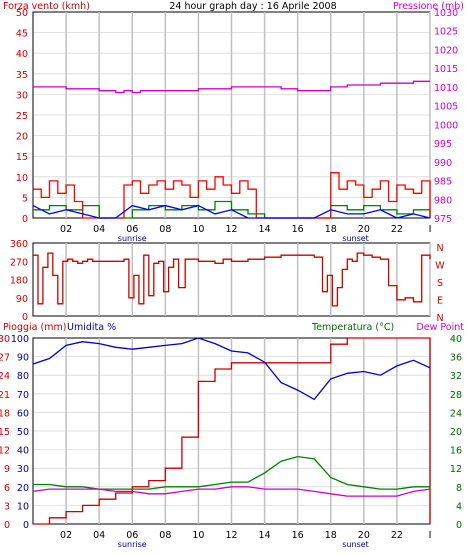 The width and height of the screenshot is (467, 556). Describe the element at coordinates (5, 432) in the screenshot. I see `rain-axis-tick-label: 15` at that location.